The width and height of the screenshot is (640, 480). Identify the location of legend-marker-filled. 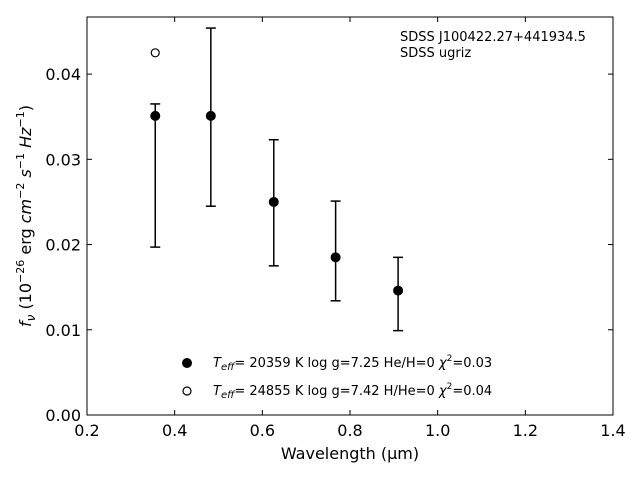
(187, 363).